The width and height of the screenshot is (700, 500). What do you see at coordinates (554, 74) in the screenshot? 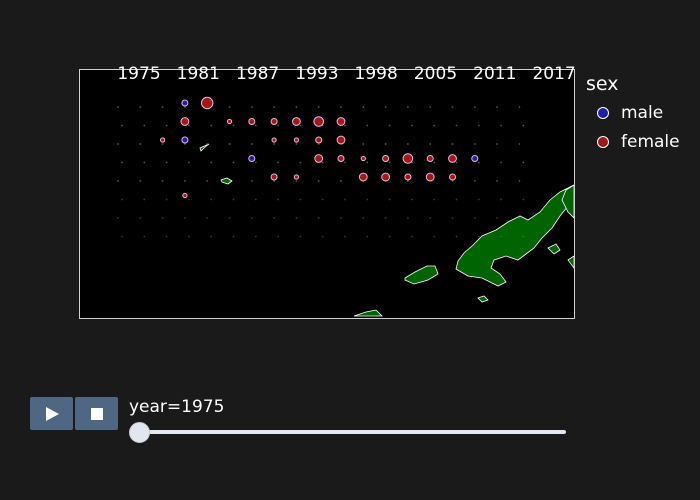
I see `slider-tick-label: 2017` at bounding box center [554, 74].